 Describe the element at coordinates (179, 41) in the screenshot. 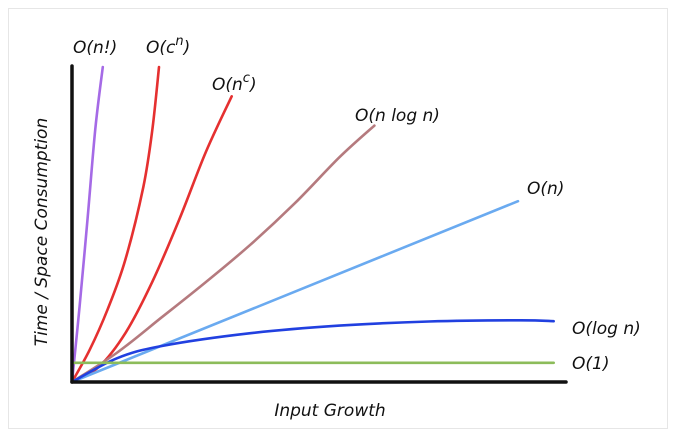

I see `label-o-exponential-sup: n` at that location.